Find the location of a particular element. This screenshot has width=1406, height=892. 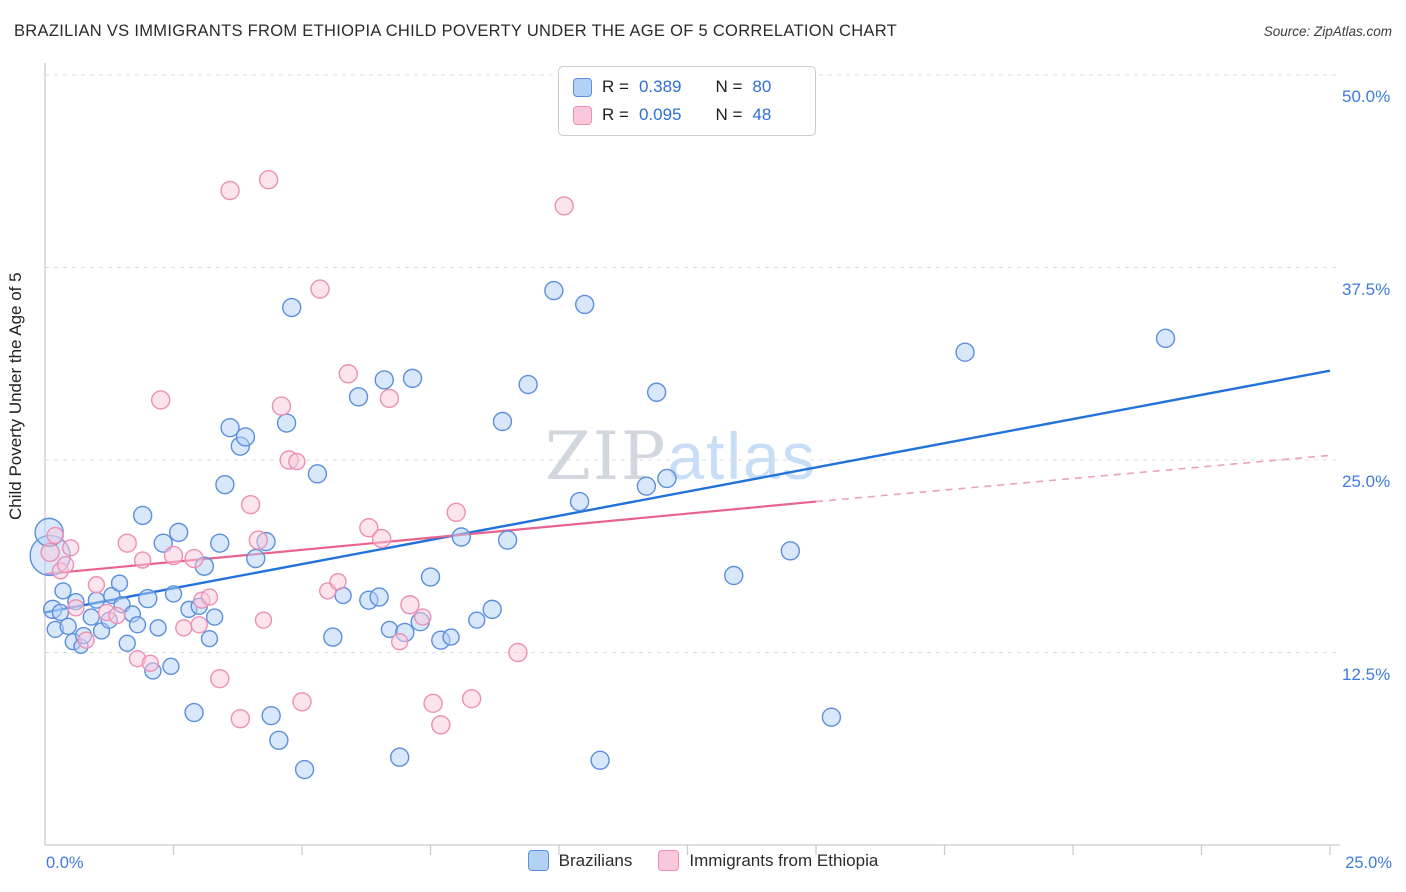

correlation-legend: R = 0.389 N = 80 R = 0.095 N = 48 is located at coordinates (687, 101).